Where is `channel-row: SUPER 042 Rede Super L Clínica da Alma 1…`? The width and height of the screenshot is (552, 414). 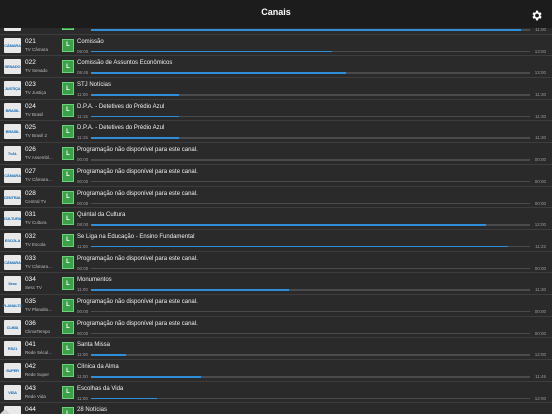 channel-row: SUPER 042 Rede Super L Clínica da Alma 1… is located at coordinates (276, 371).